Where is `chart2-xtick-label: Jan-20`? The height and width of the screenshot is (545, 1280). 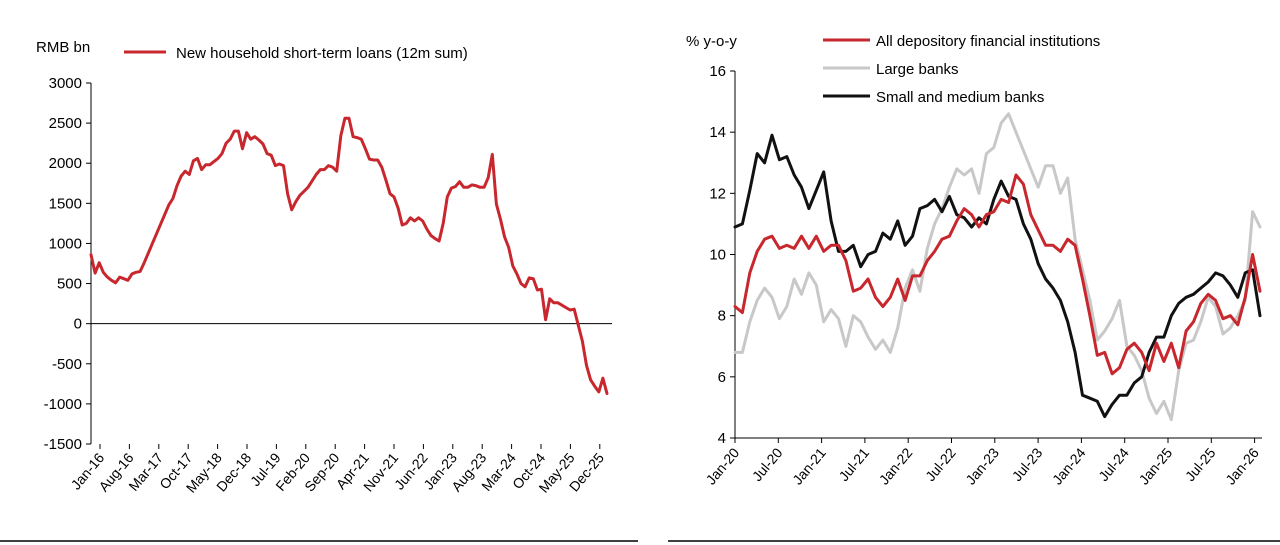
chart2-xtick-label: Jan-20 is located at coordinates (723, 465).